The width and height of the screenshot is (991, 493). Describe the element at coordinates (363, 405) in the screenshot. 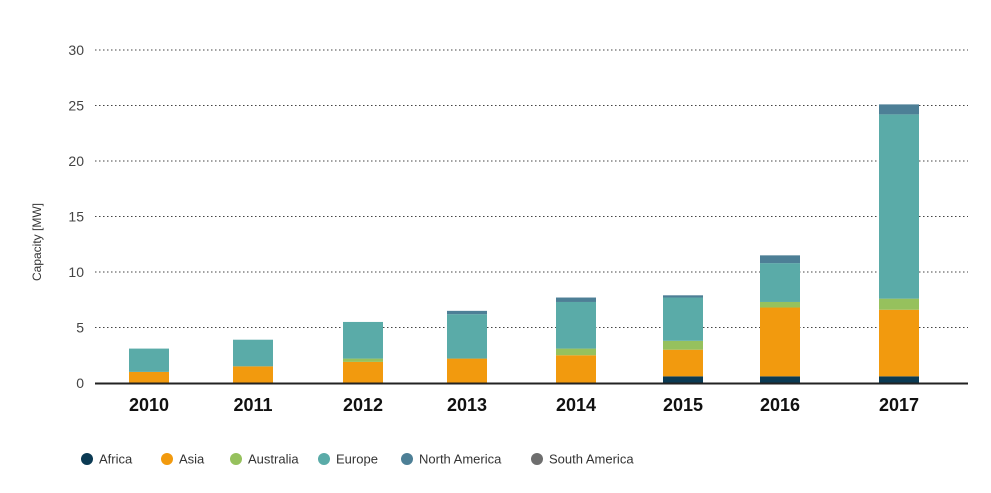

I see `x-tick-label: 2012` at that location.